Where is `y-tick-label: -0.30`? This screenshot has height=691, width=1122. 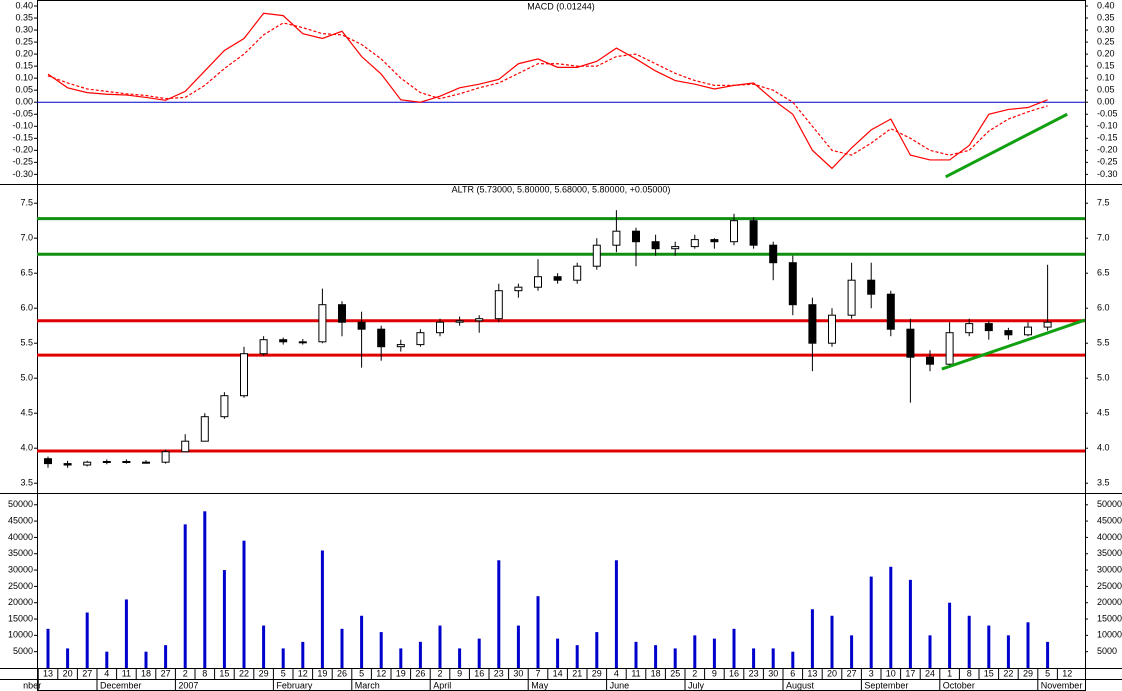 y-tick-label: -0.30 is located at coordinates (1107, 174).